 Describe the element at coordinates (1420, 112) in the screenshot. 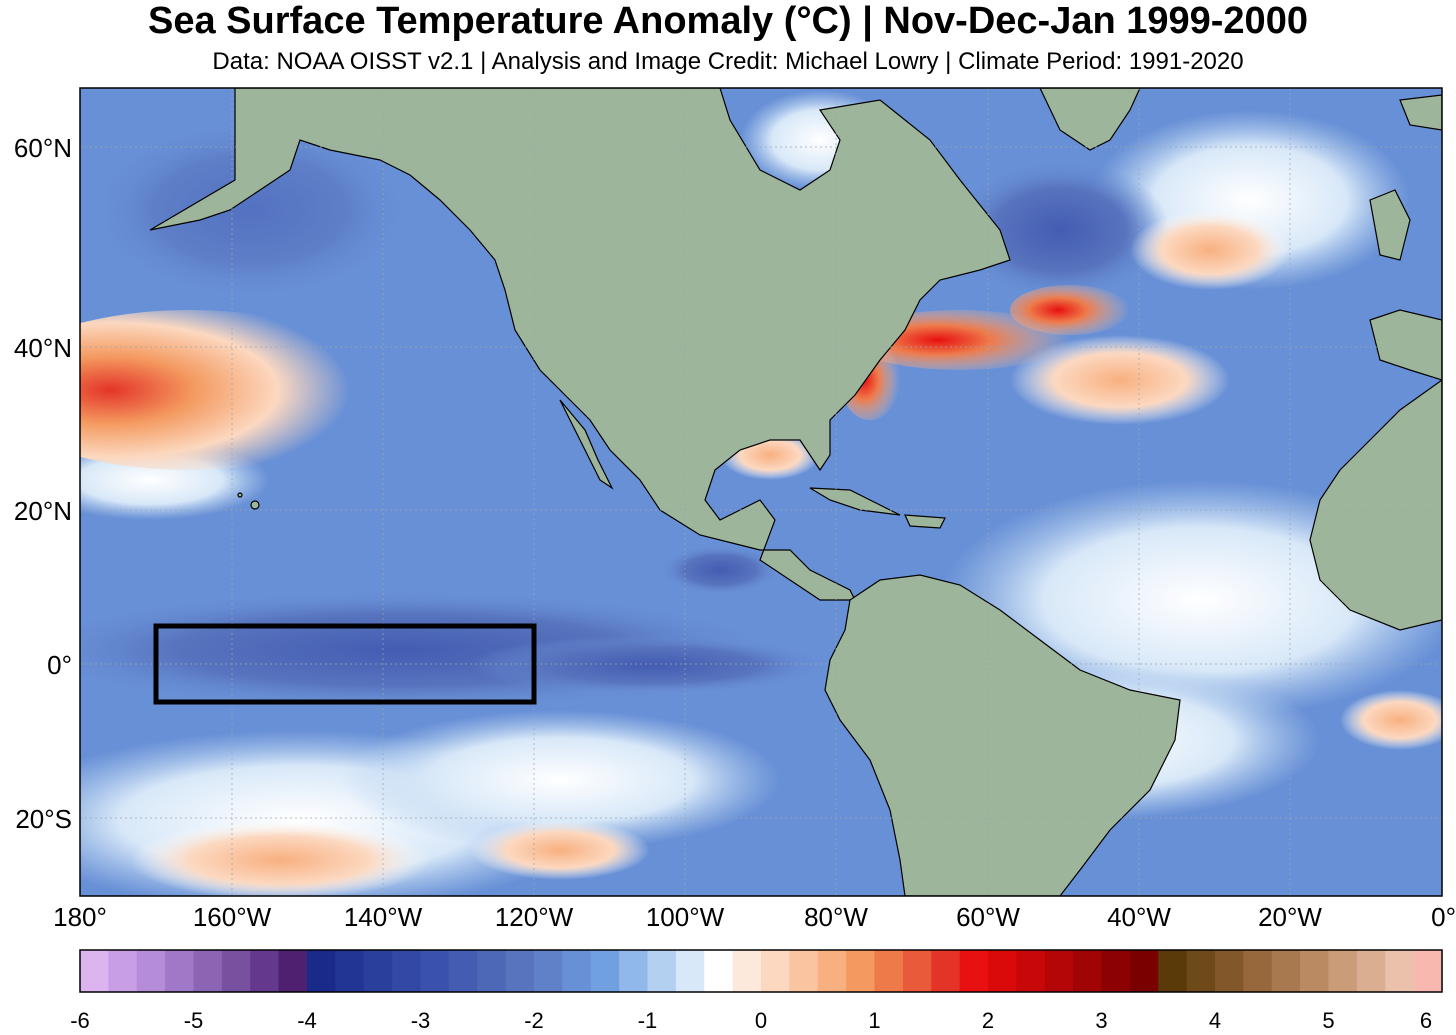

I see `iceland` at that location.